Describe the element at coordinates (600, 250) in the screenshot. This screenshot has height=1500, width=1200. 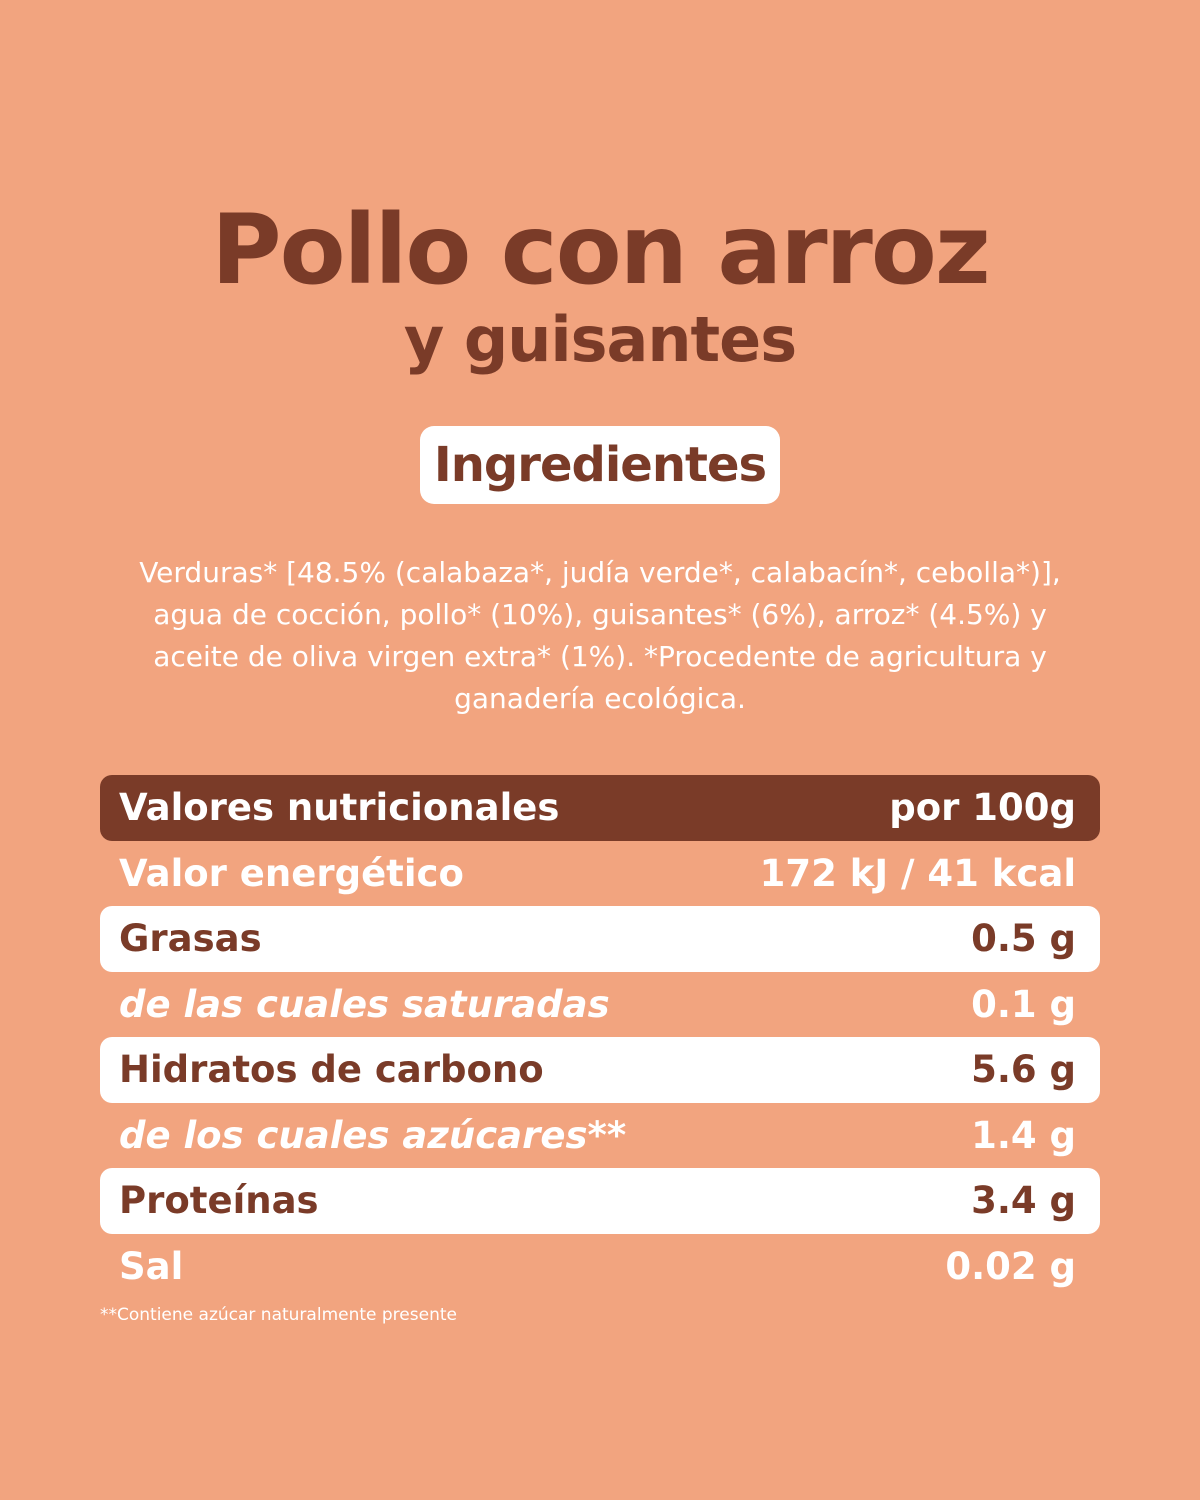
I see `product-title: Pollo con arroz` at that location.